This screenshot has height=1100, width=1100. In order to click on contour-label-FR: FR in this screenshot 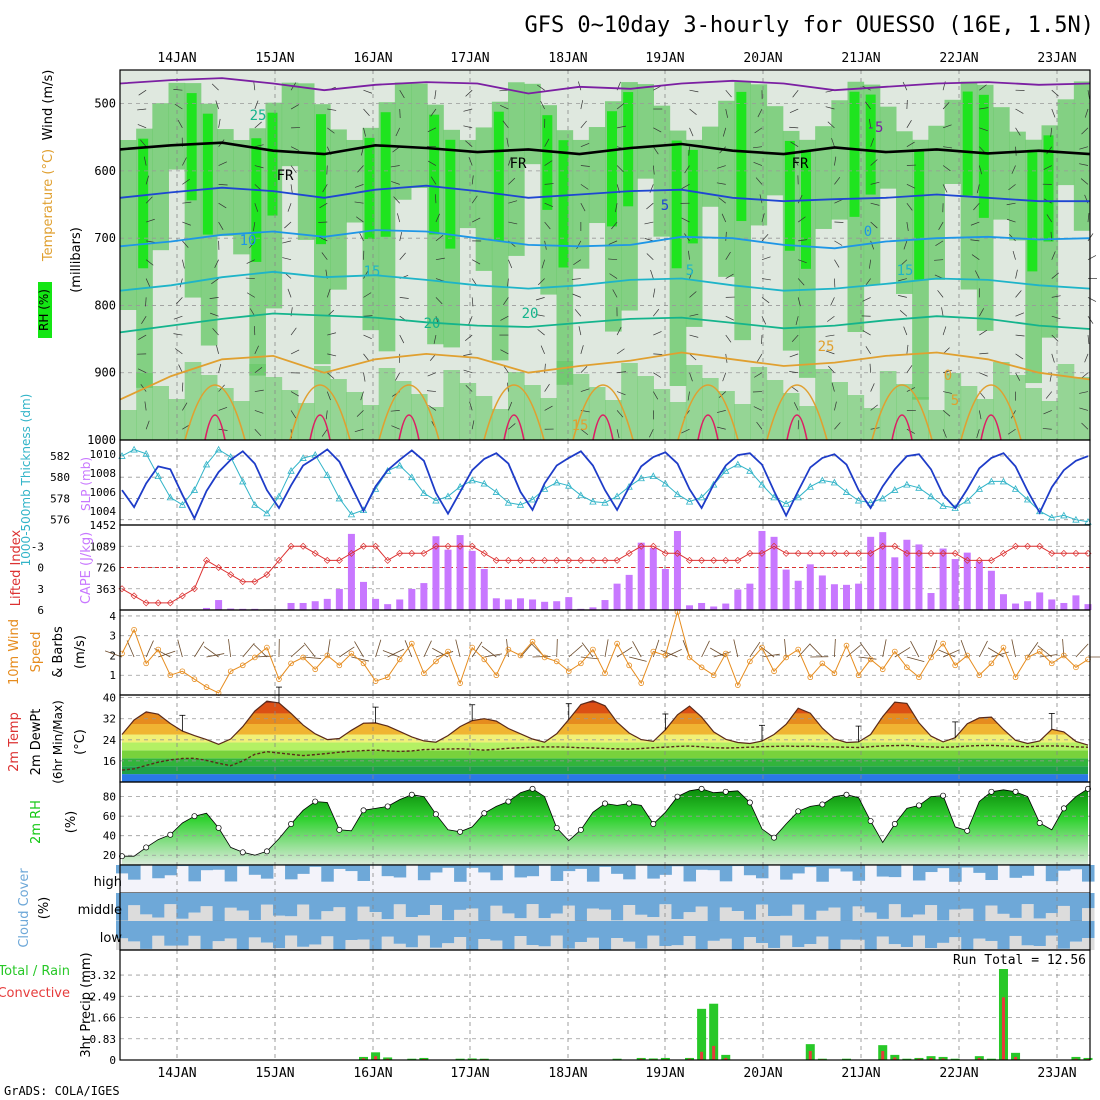, I will do `click(800, 164)`.